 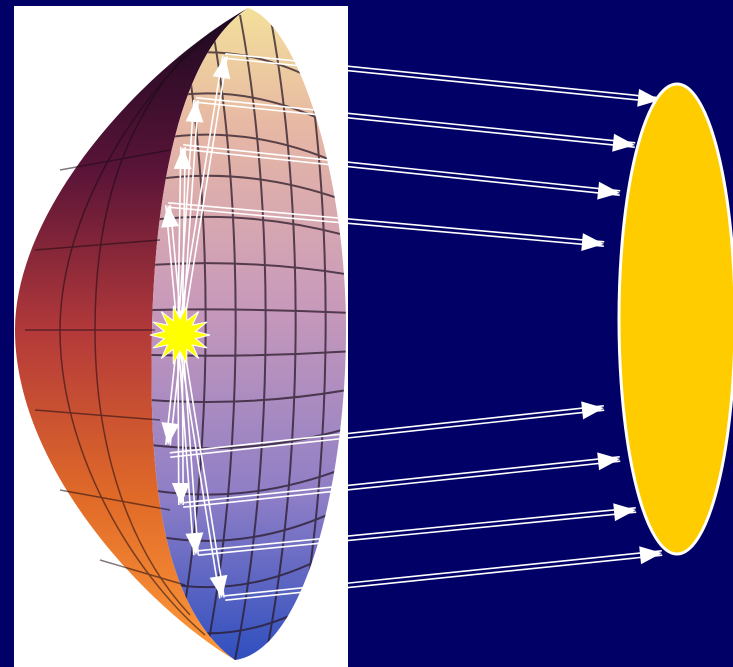 I want to click on light-source, so click(x=180, y=335).